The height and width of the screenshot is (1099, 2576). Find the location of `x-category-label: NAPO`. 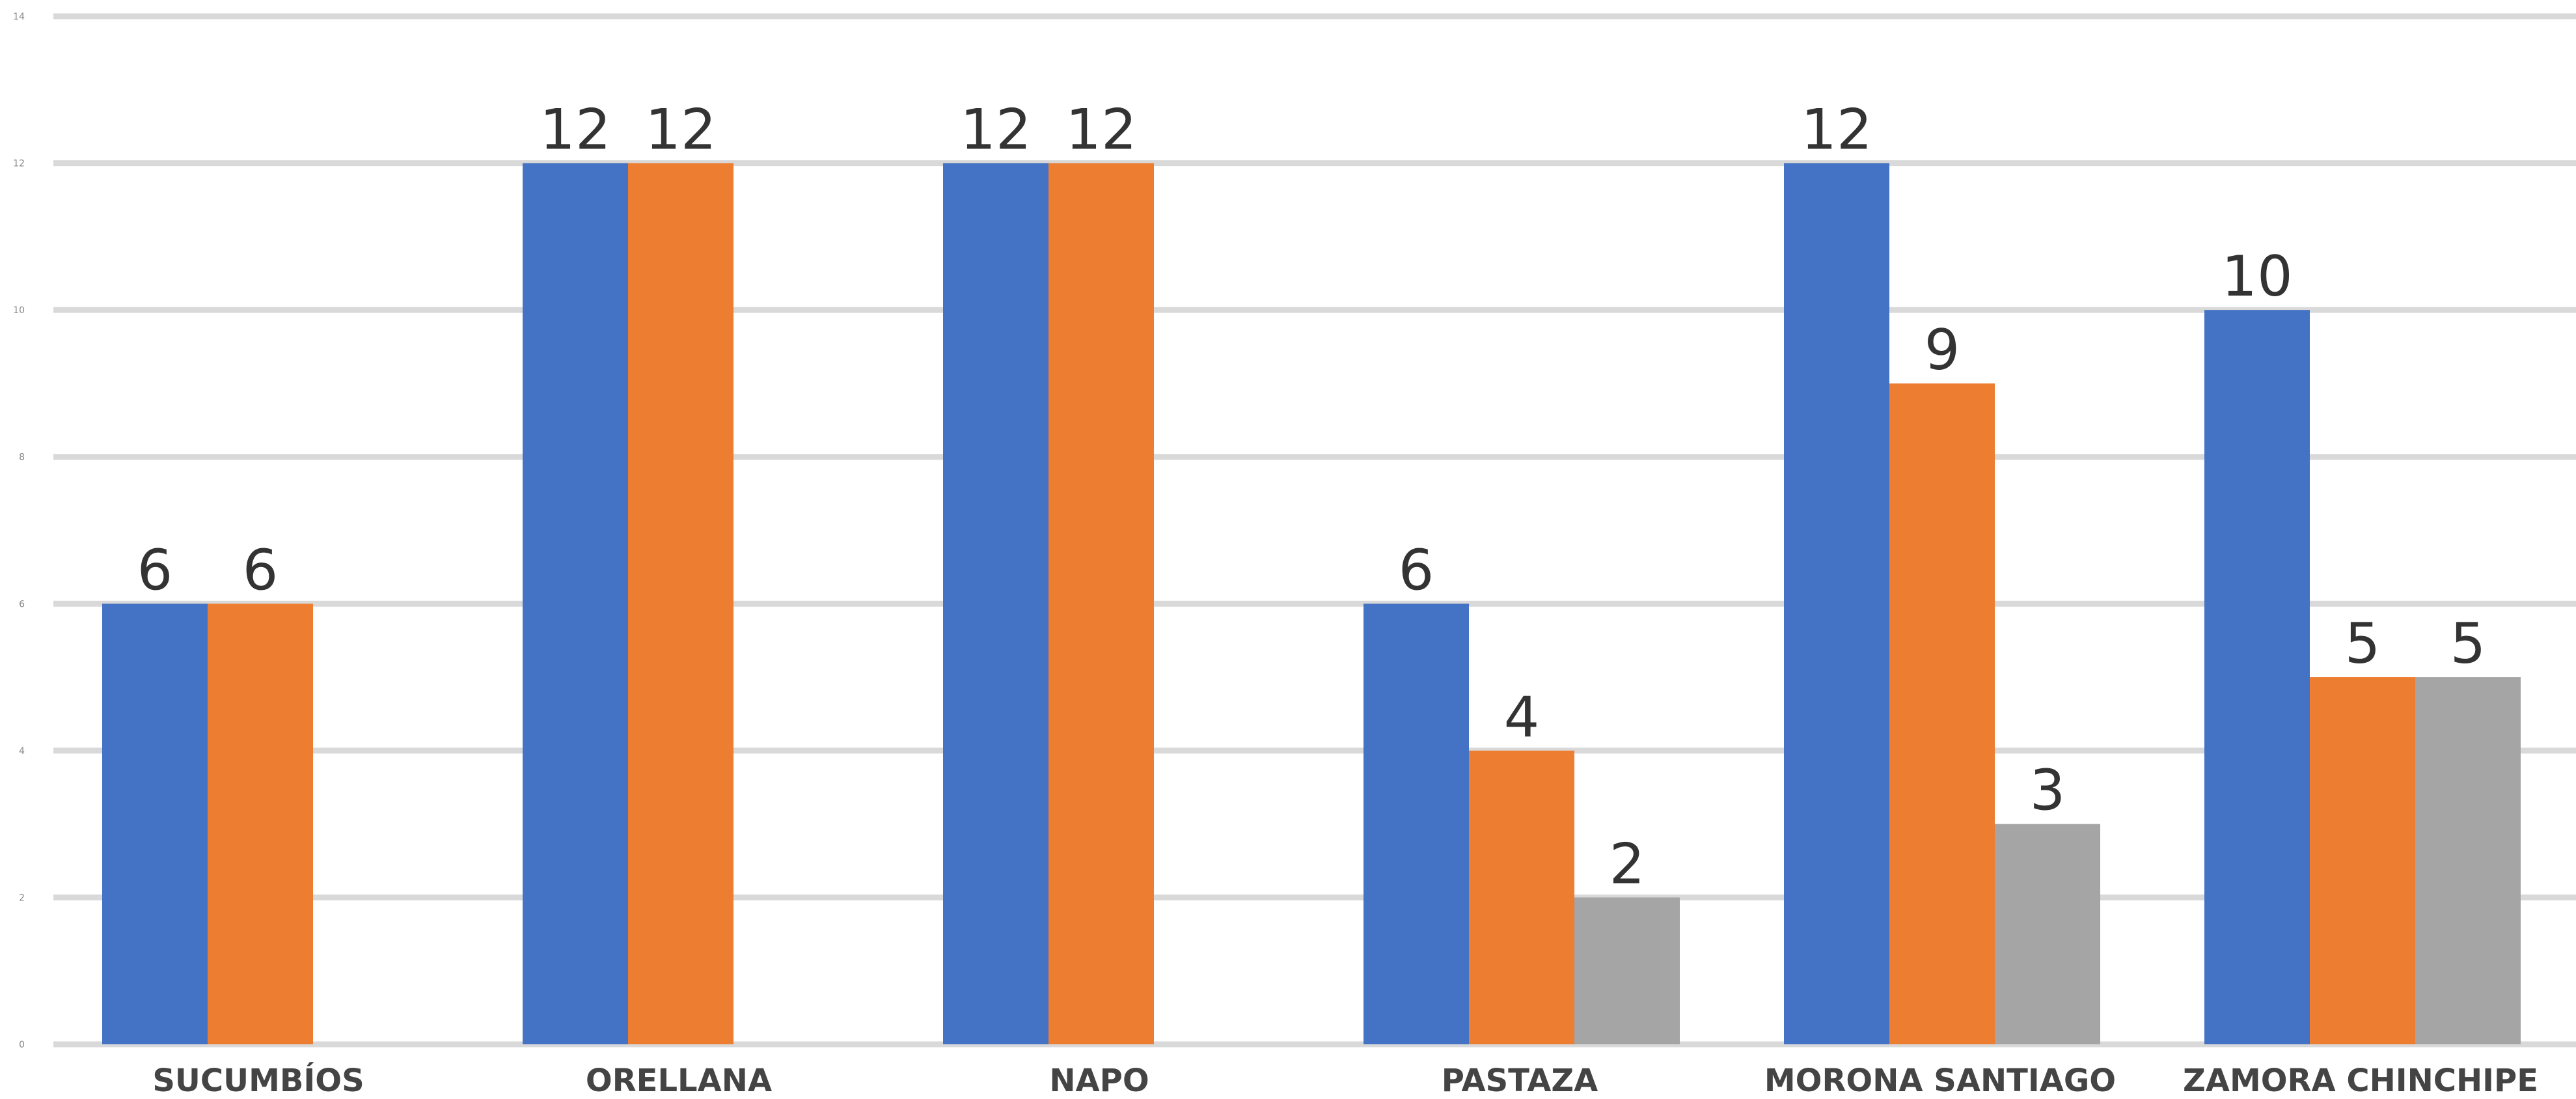

x-category-label: NAPO is located at coordinates (1099, 1081).